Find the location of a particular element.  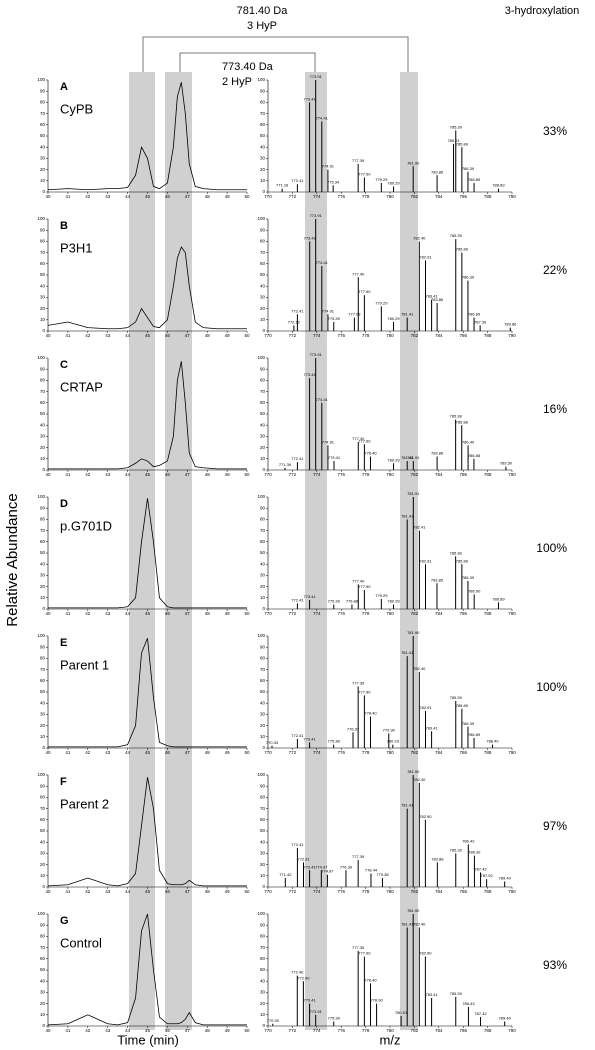

peak-label: 782.91 is located at coordinates (425, 257).